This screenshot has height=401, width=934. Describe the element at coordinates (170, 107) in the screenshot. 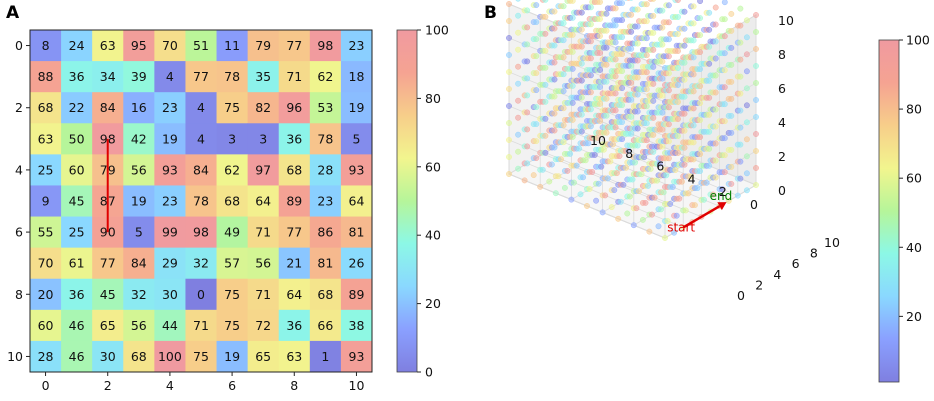

I see `heatmap-cell-value: 23` at that location.